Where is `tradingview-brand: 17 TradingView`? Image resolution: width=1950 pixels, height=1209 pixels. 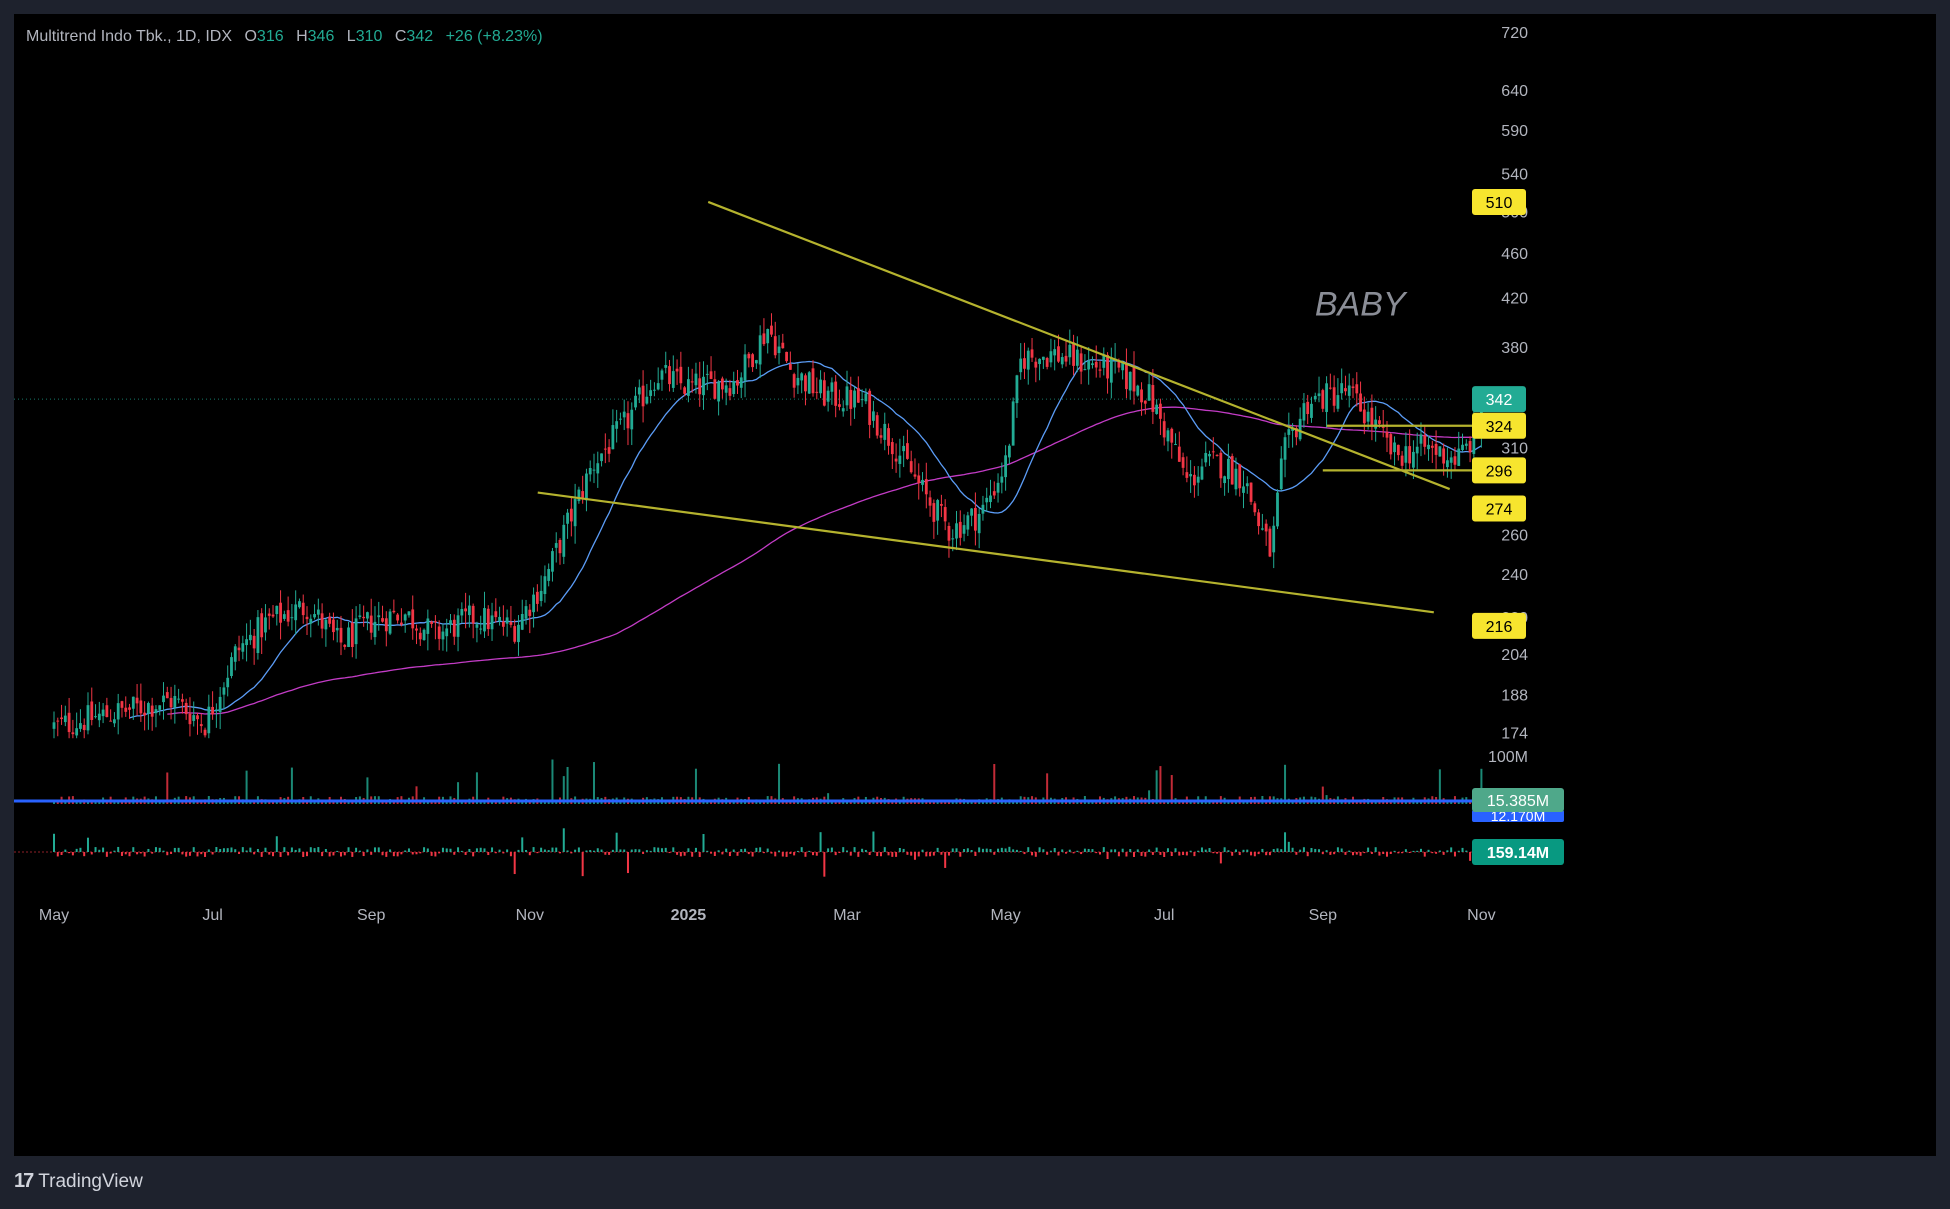
tradingview-brand: 17 TradingView is located at coordinates (78, 1181).